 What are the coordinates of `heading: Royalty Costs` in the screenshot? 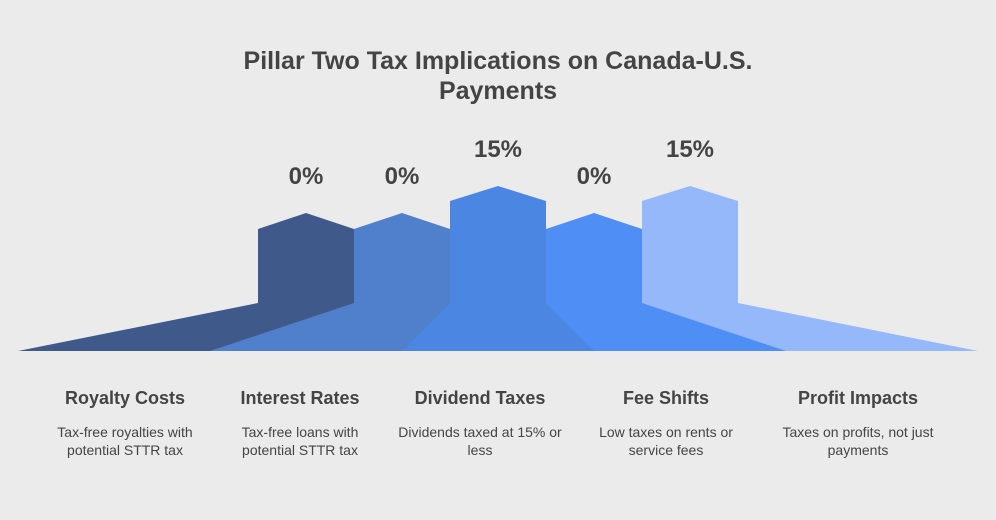 It's located at (125, 398).